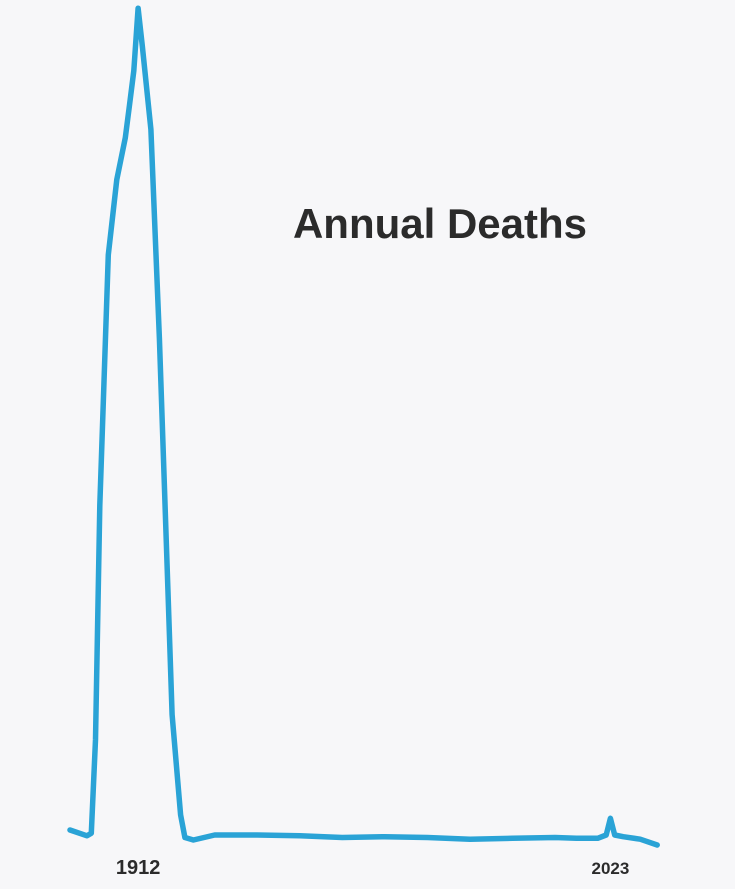 This screenshot has width=735, height=889. I want to click on x-tick-label-1912: 1912, so click(138, 868).